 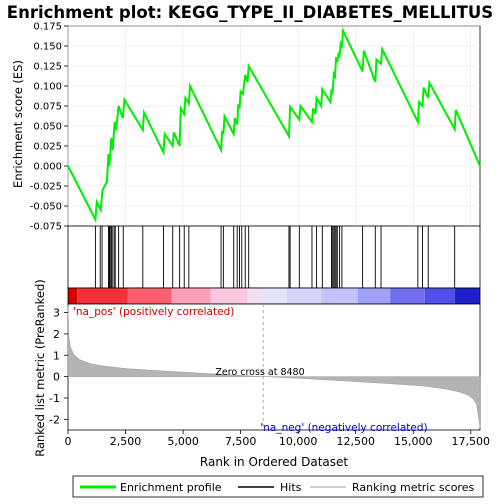 What do you see at coordinates (47, 147) in the screenshot?
I see `es-tick-label: 0.025` at bounding box center [47, 147].